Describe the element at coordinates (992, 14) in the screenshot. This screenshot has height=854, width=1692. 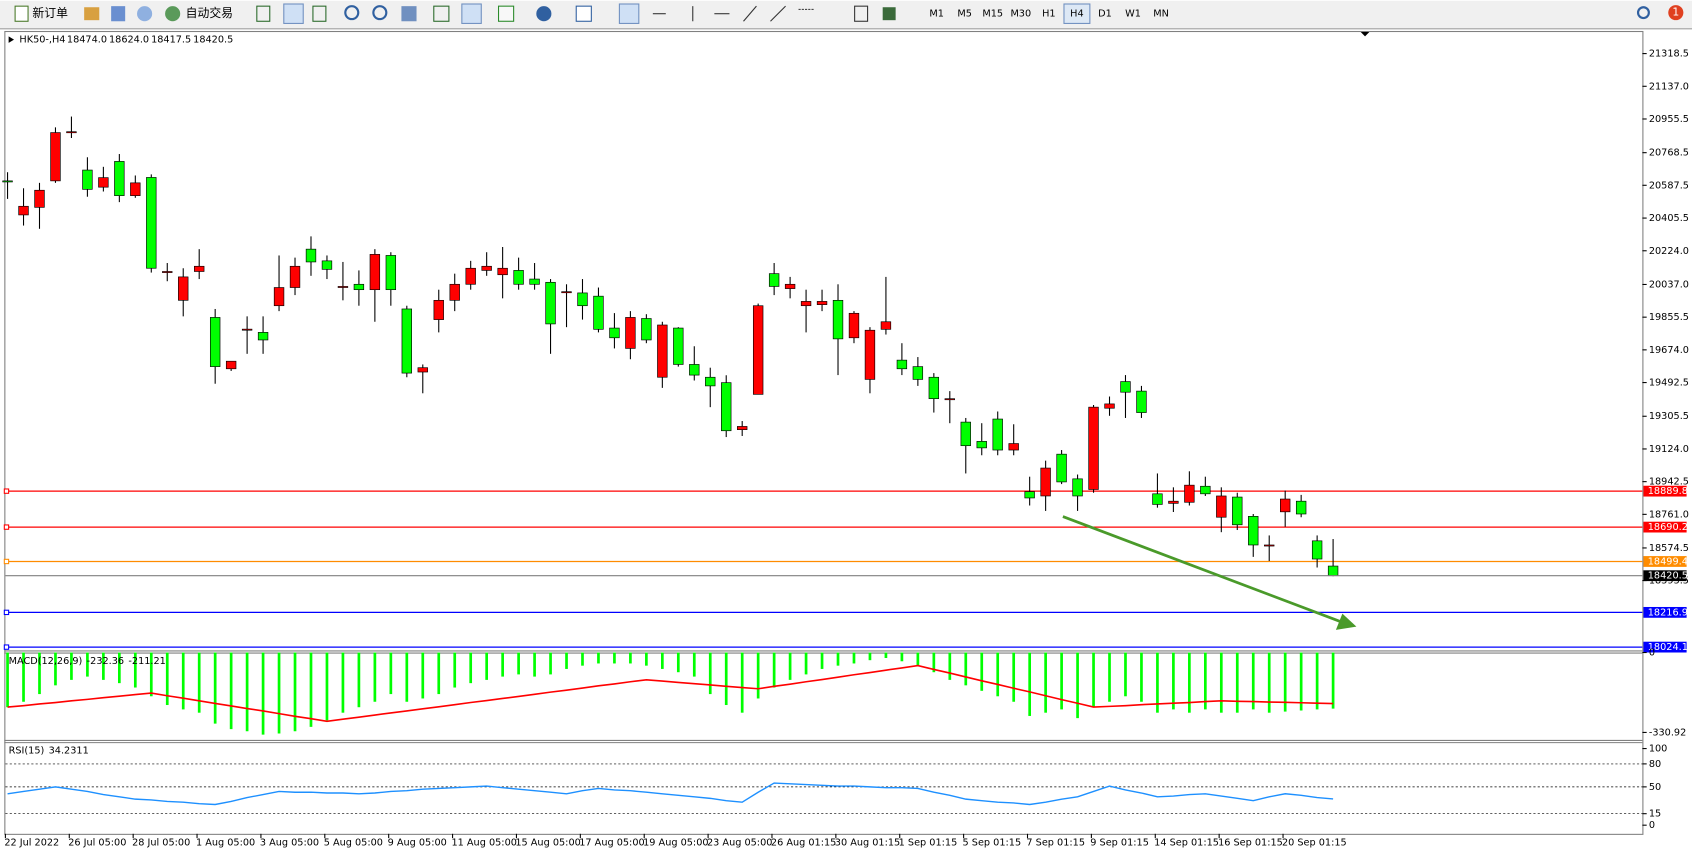
I see `timeframe-button: M15` at that location.